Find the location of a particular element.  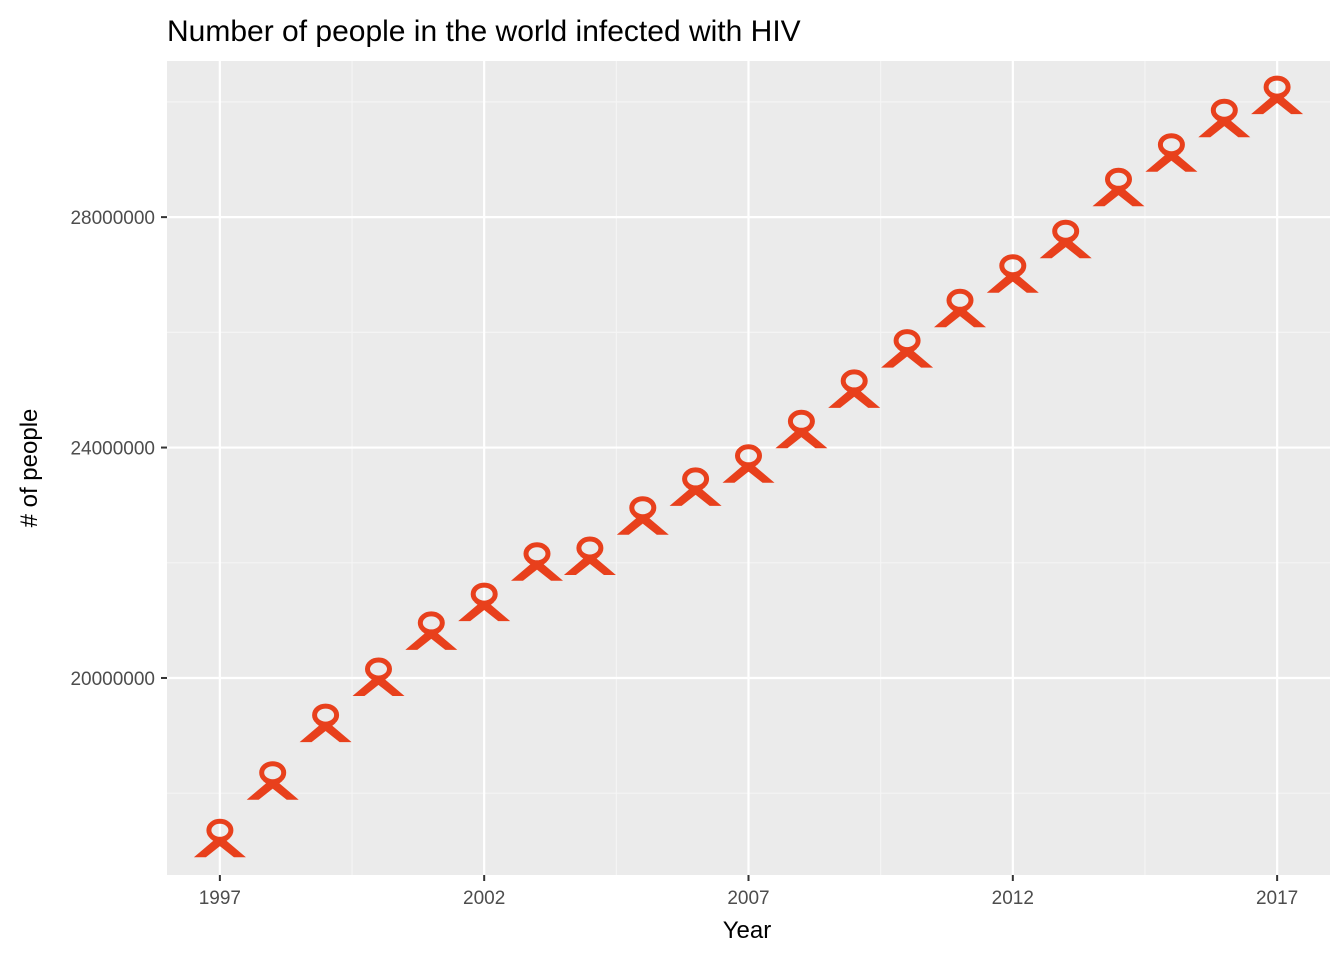

x-tick-label: 2012 is located at coordinates (1013, 898).